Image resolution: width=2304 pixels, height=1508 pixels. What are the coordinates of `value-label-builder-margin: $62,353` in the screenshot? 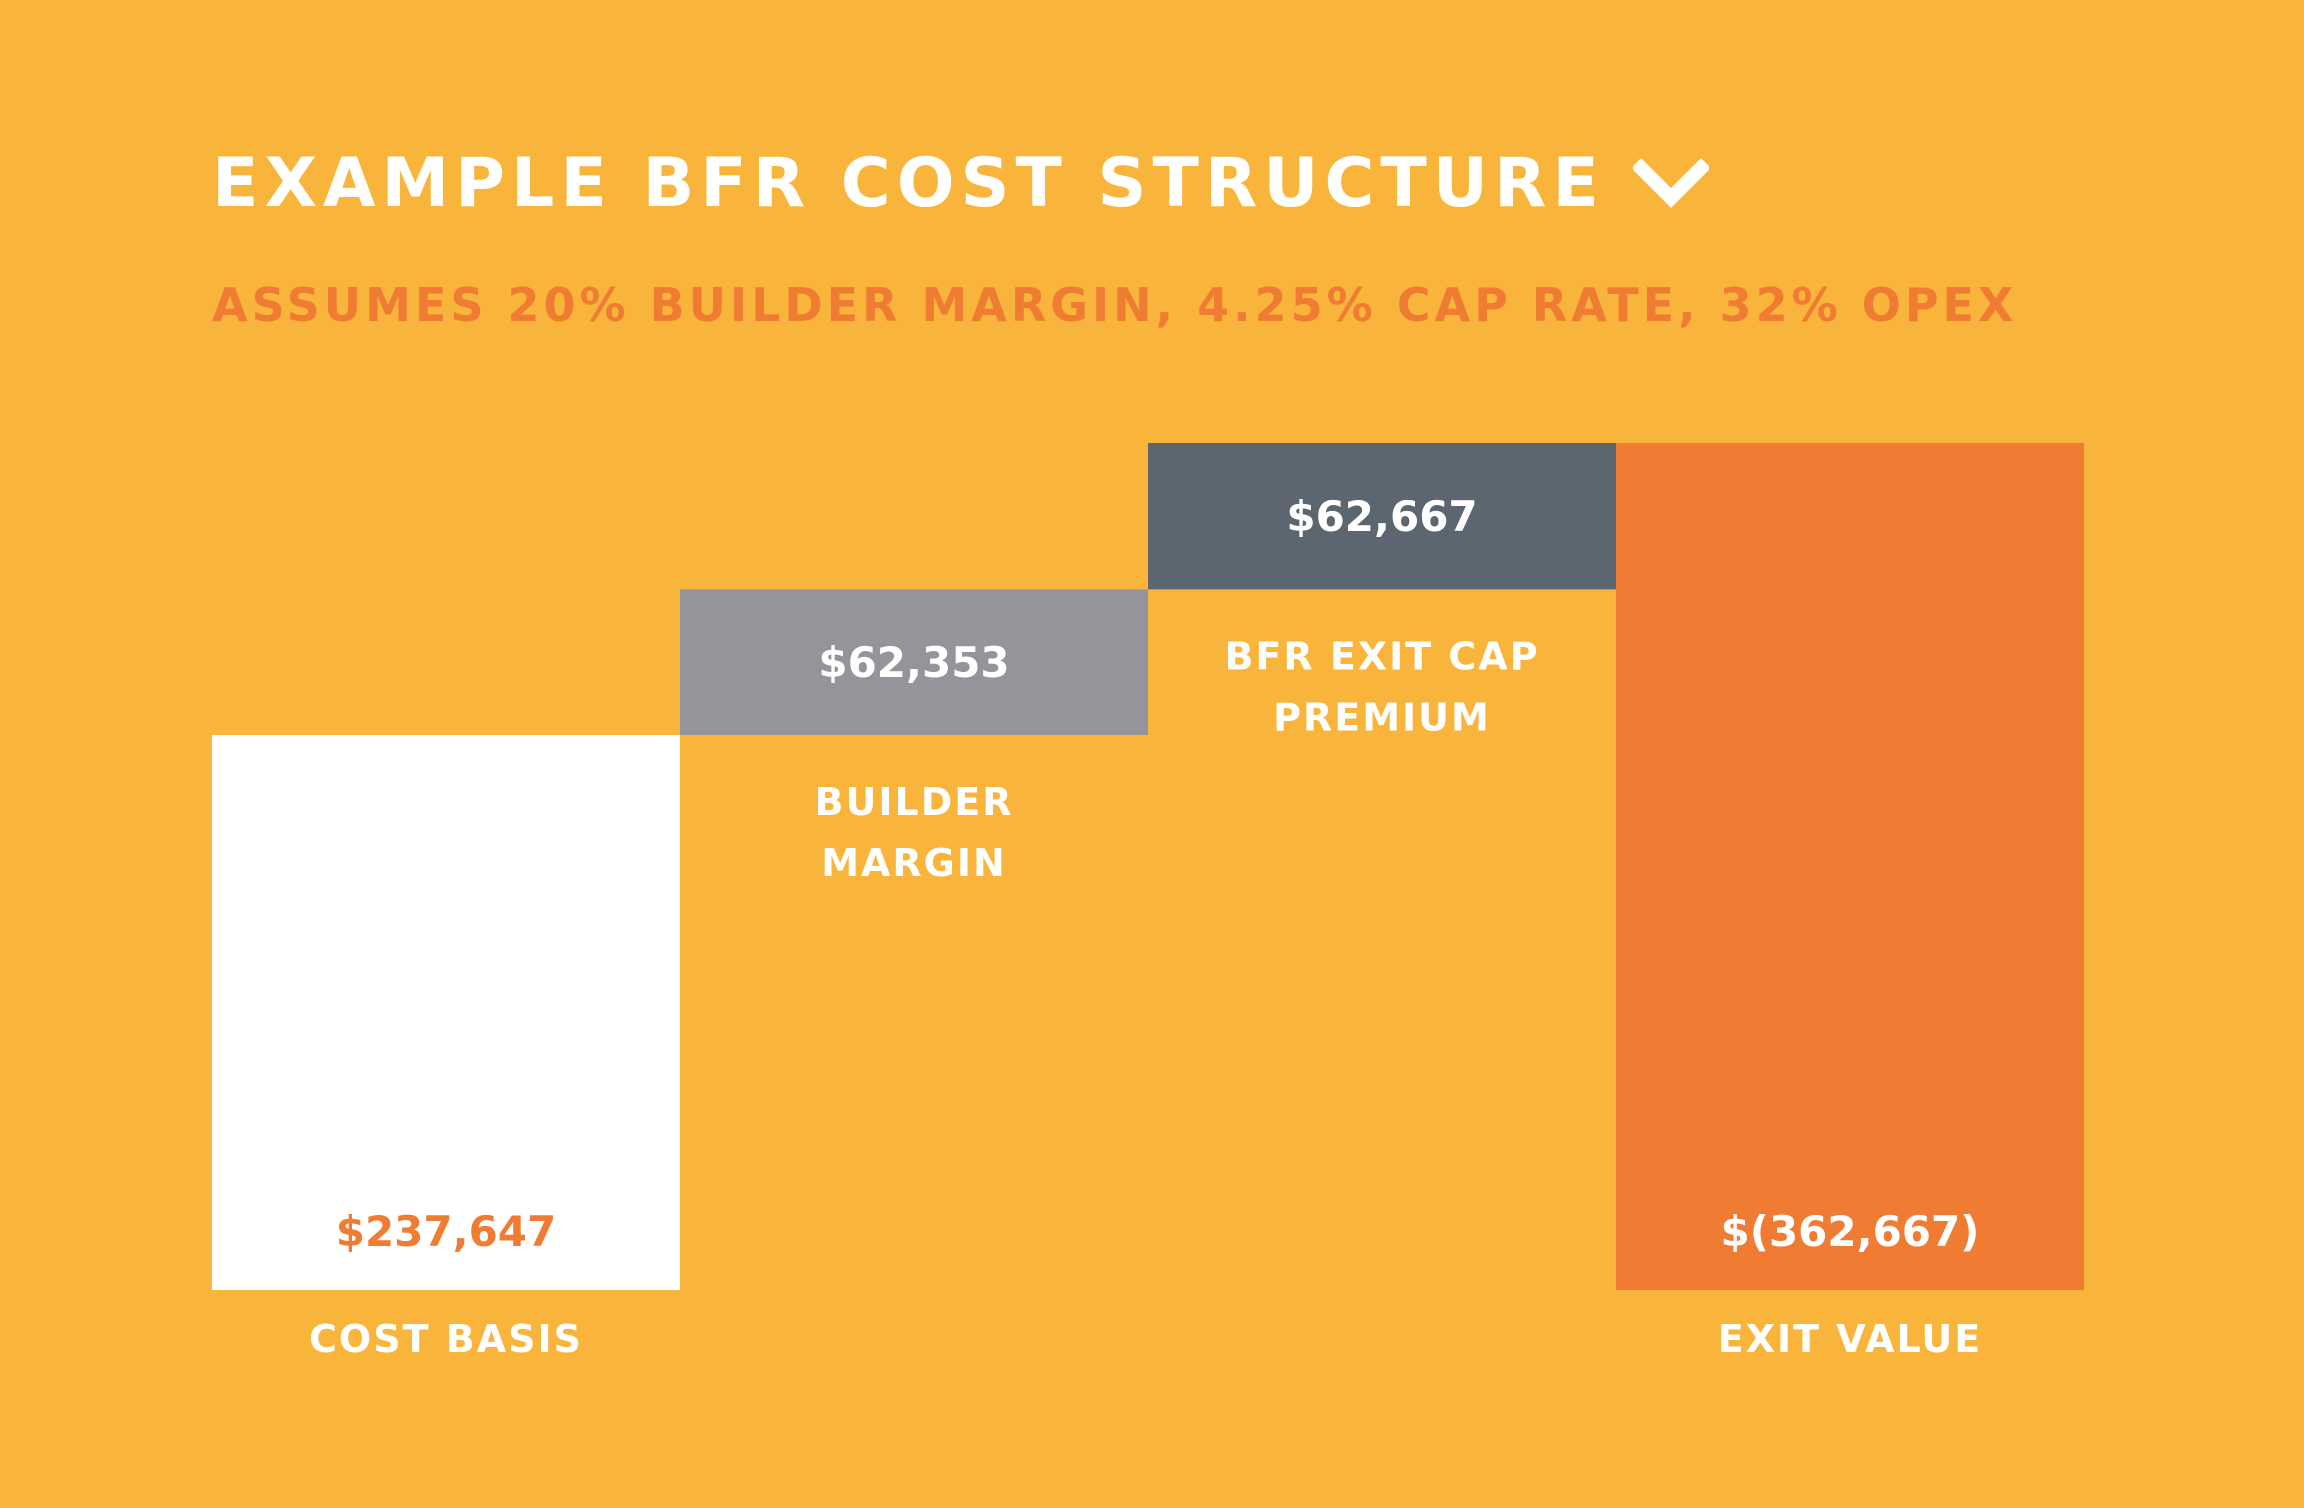 It's located at (913, 662).